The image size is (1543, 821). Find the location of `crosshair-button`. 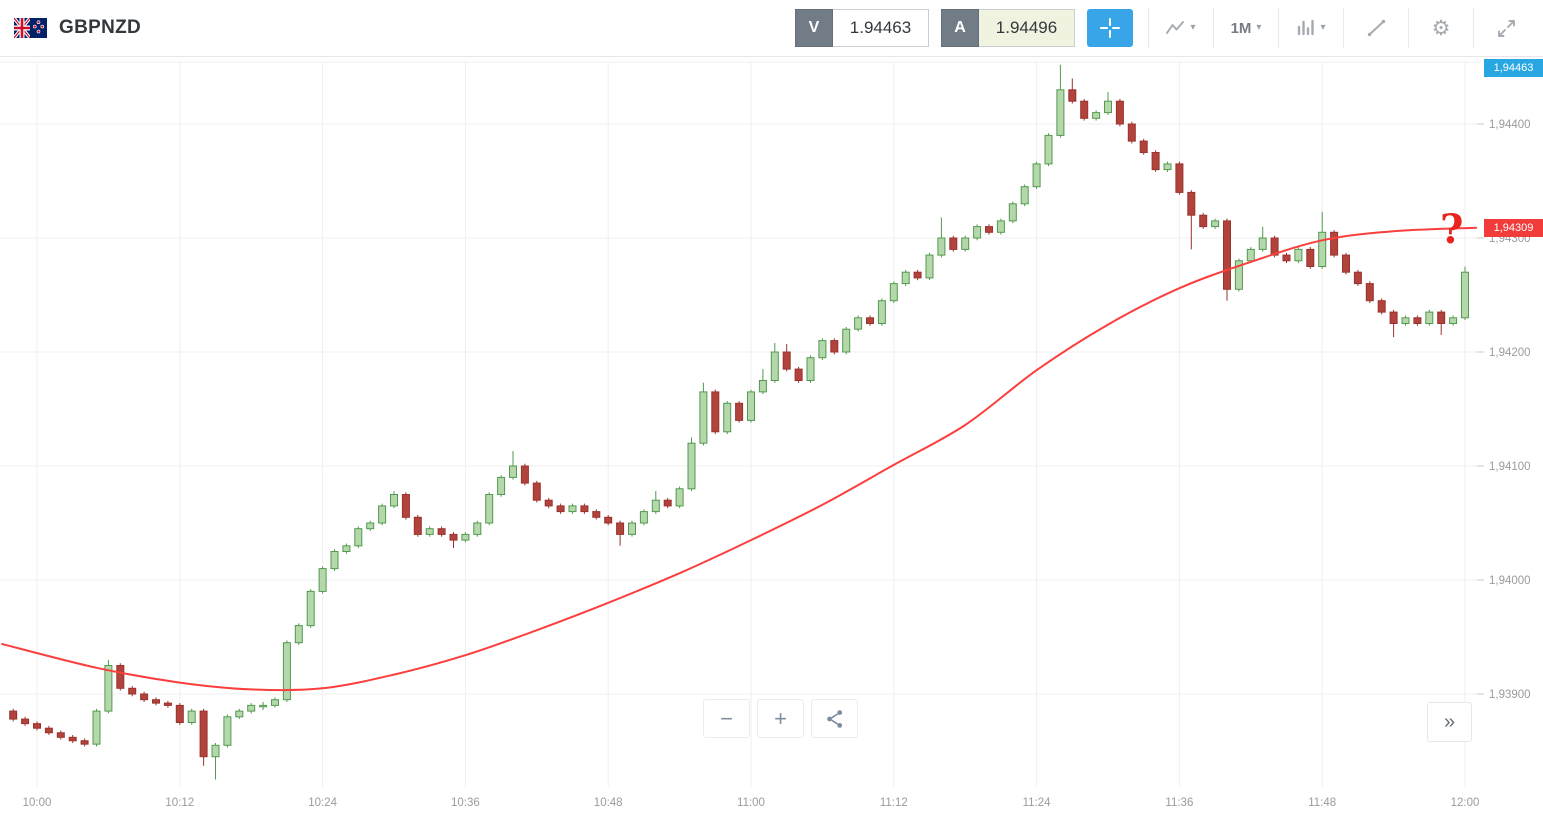

crosshair-button is located at coordinates (1110, 28).